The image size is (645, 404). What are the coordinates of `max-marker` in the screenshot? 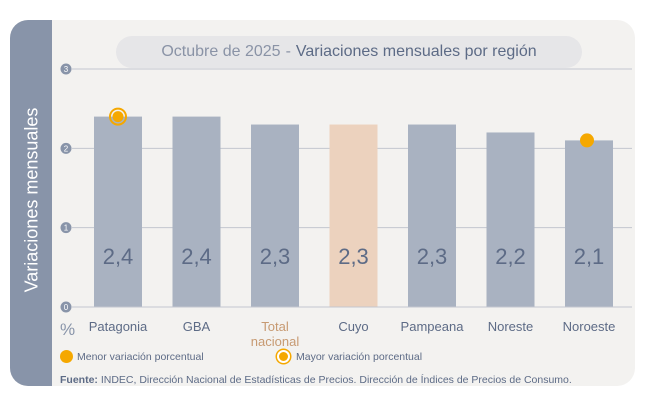 It's located at (118, 117).